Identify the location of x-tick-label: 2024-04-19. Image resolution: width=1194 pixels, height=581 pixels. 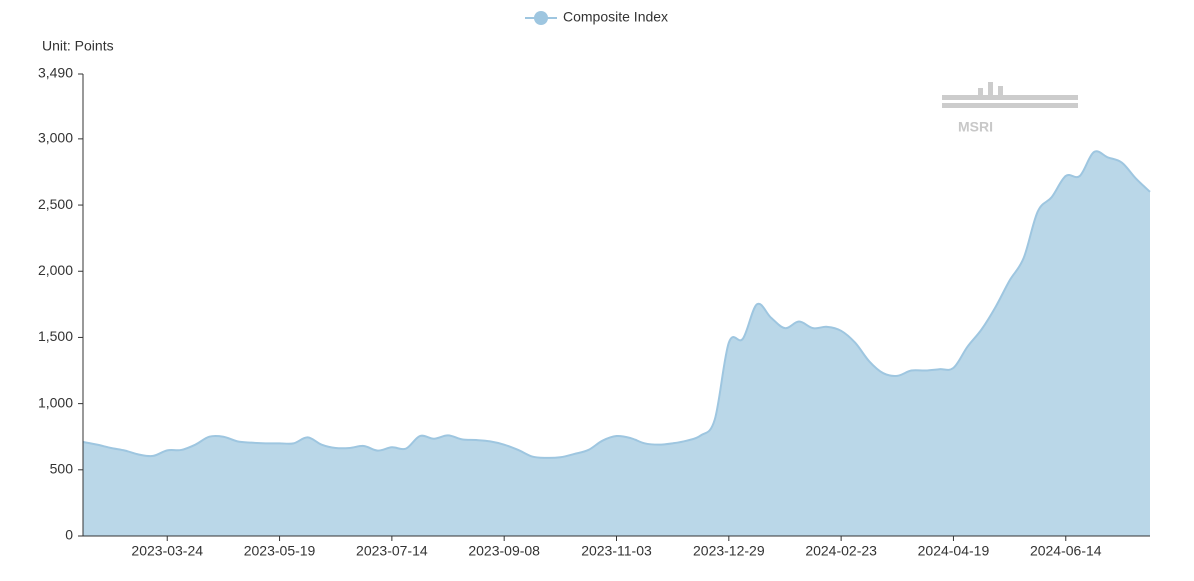
(954, 551).